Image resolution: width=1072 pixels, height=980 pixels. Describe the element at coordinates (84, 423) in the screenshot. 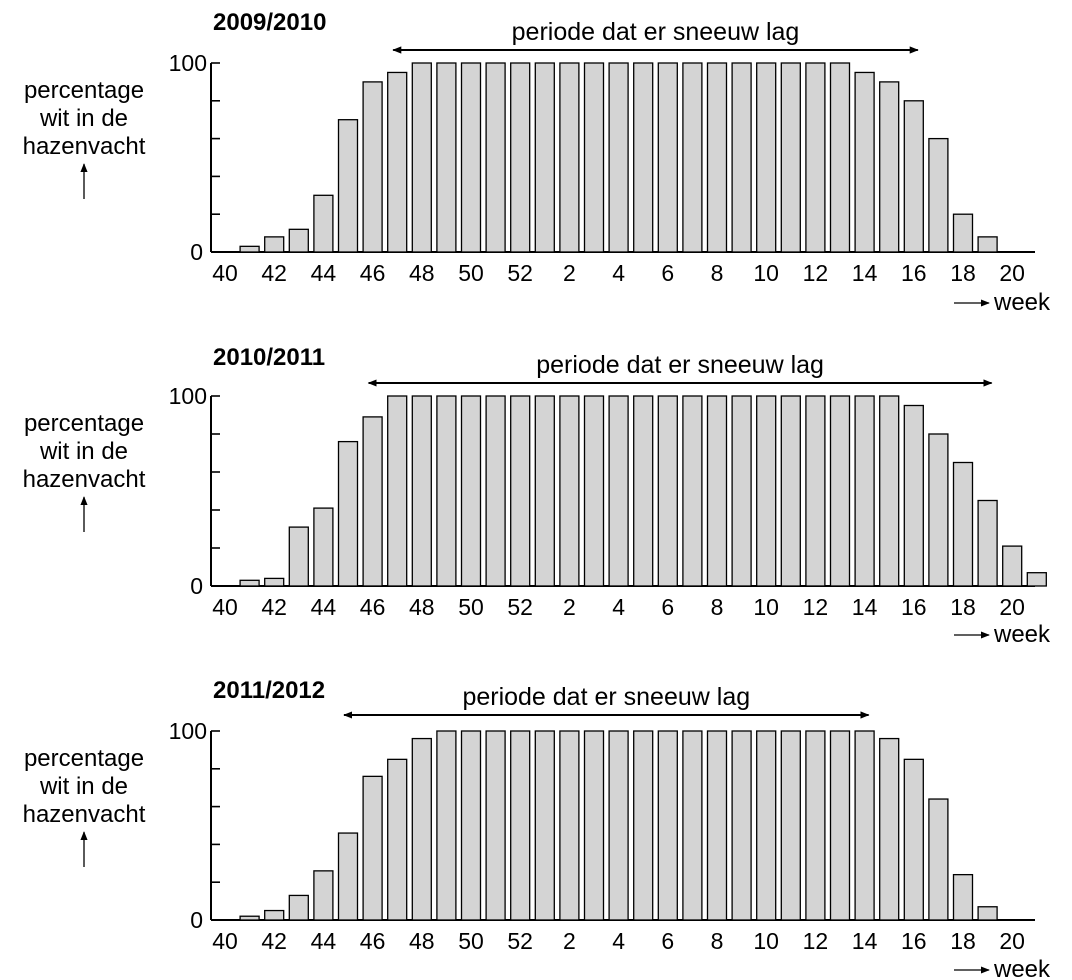

I see `y-axis-label-line: percentage` at that location.